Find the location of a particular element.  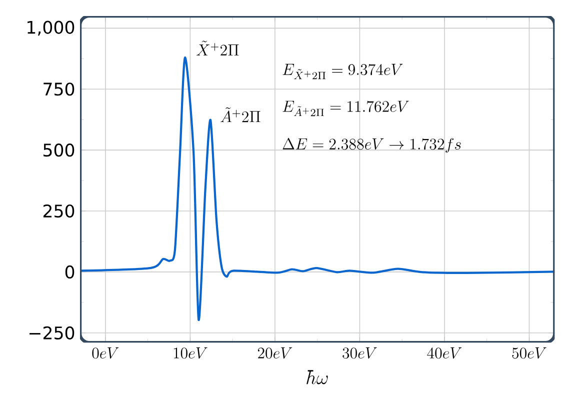

y-tick-label: 250 is located at coordinates (58, 211).